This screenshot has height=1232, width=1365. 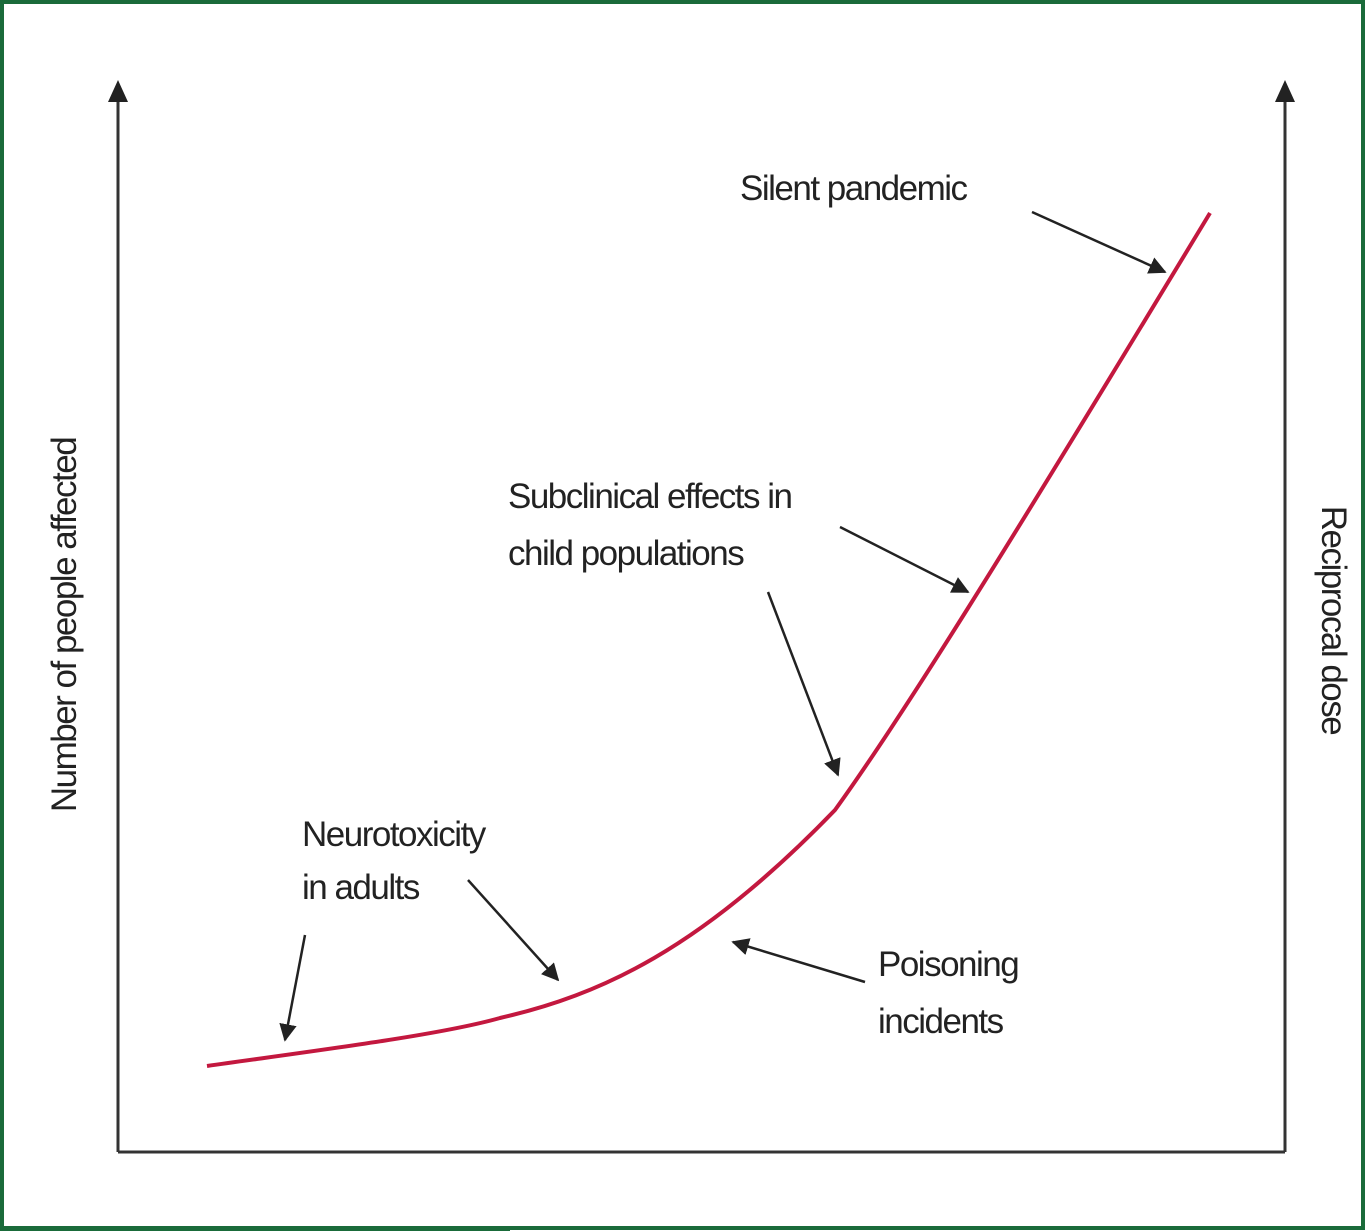 What do you see at coordinates (1333, 620) in the screenshot?
I see `y-right-label: Reciprocal dose` at bounding box center [1333, 620].